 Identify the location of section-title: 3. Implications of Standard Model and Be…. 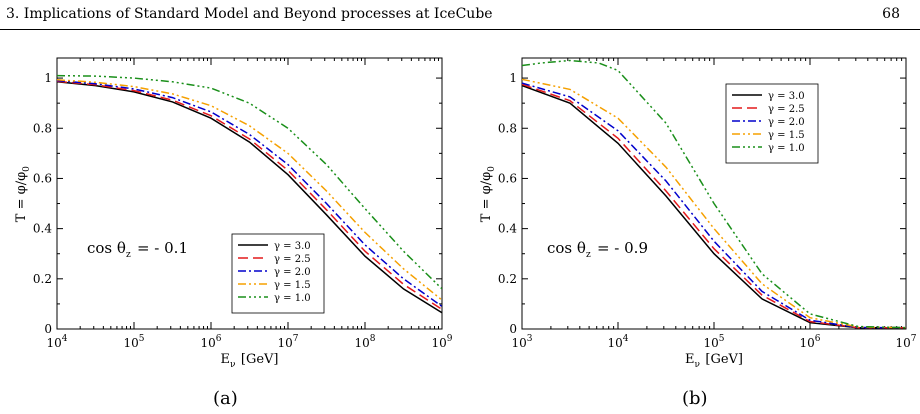
(249, 14).